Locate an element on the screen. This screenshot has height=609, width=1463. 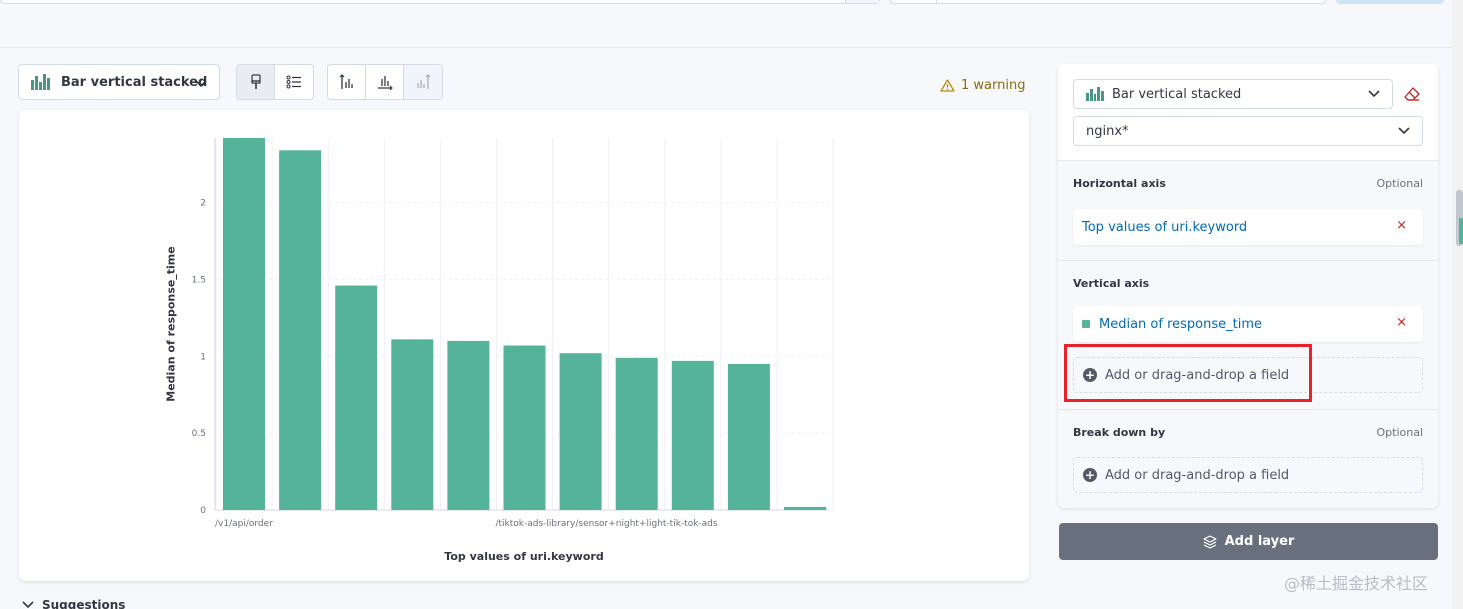
horizontal-axis-dimension: Top values of uri.keyword × is located at coordinates (1248, 227).